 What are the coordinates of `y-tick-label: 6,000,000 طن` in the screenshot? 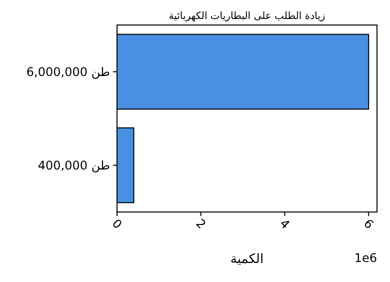 It's located at (68, 71).